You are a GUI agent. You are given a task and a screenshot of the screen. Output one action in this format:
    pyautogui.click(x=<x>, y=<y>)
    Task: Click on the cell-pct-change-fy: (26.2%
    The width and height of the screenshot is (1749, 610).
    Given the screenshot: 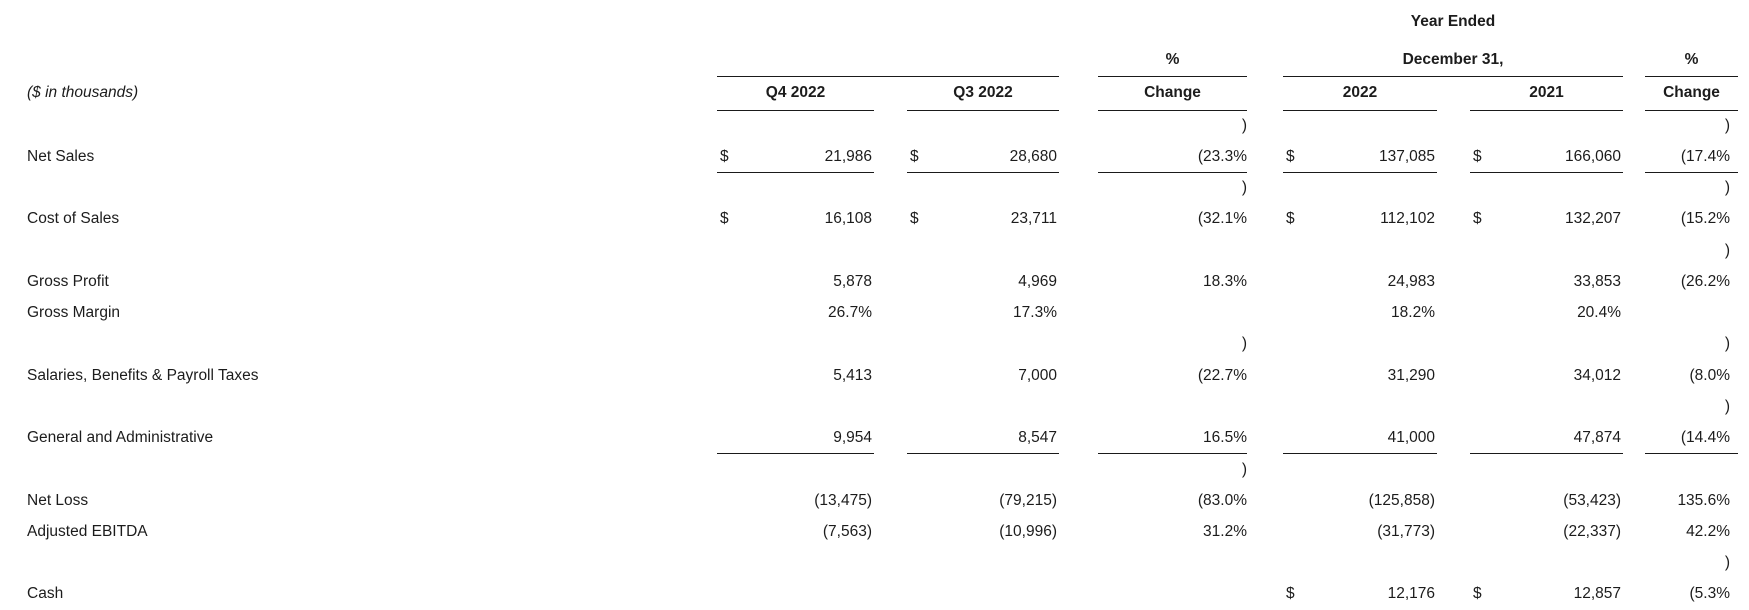 What is the action you would take?
    pyautogui.click(x=1705, y=281)
    